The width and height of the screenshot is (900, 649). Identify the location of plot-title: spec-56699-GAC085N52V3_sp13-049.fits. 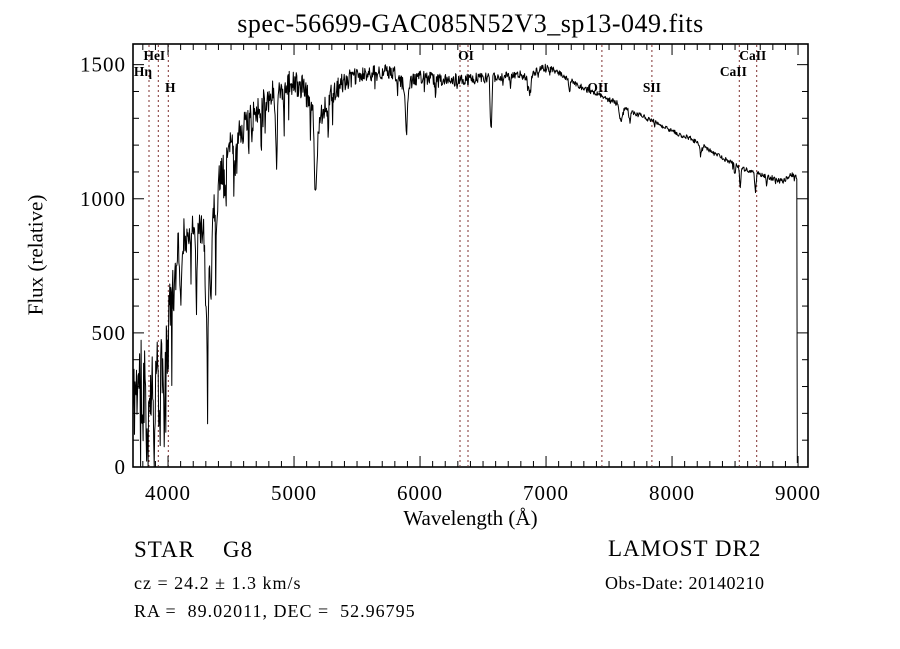
(470, 23).